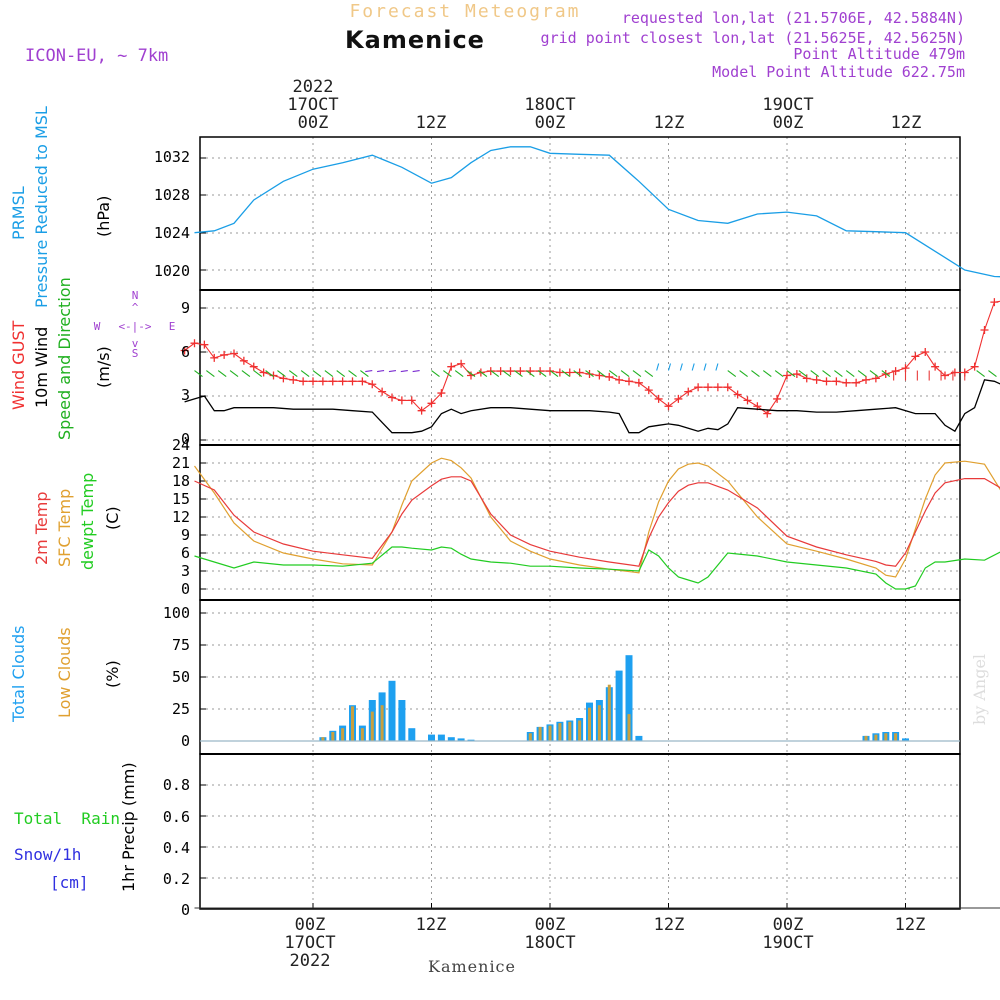 This screenshot has height=1000, width=1000. Describe the element at coordinates (431, 925) in the screenshot. I see `bottom-time-12z-17: 12Z` at that location.